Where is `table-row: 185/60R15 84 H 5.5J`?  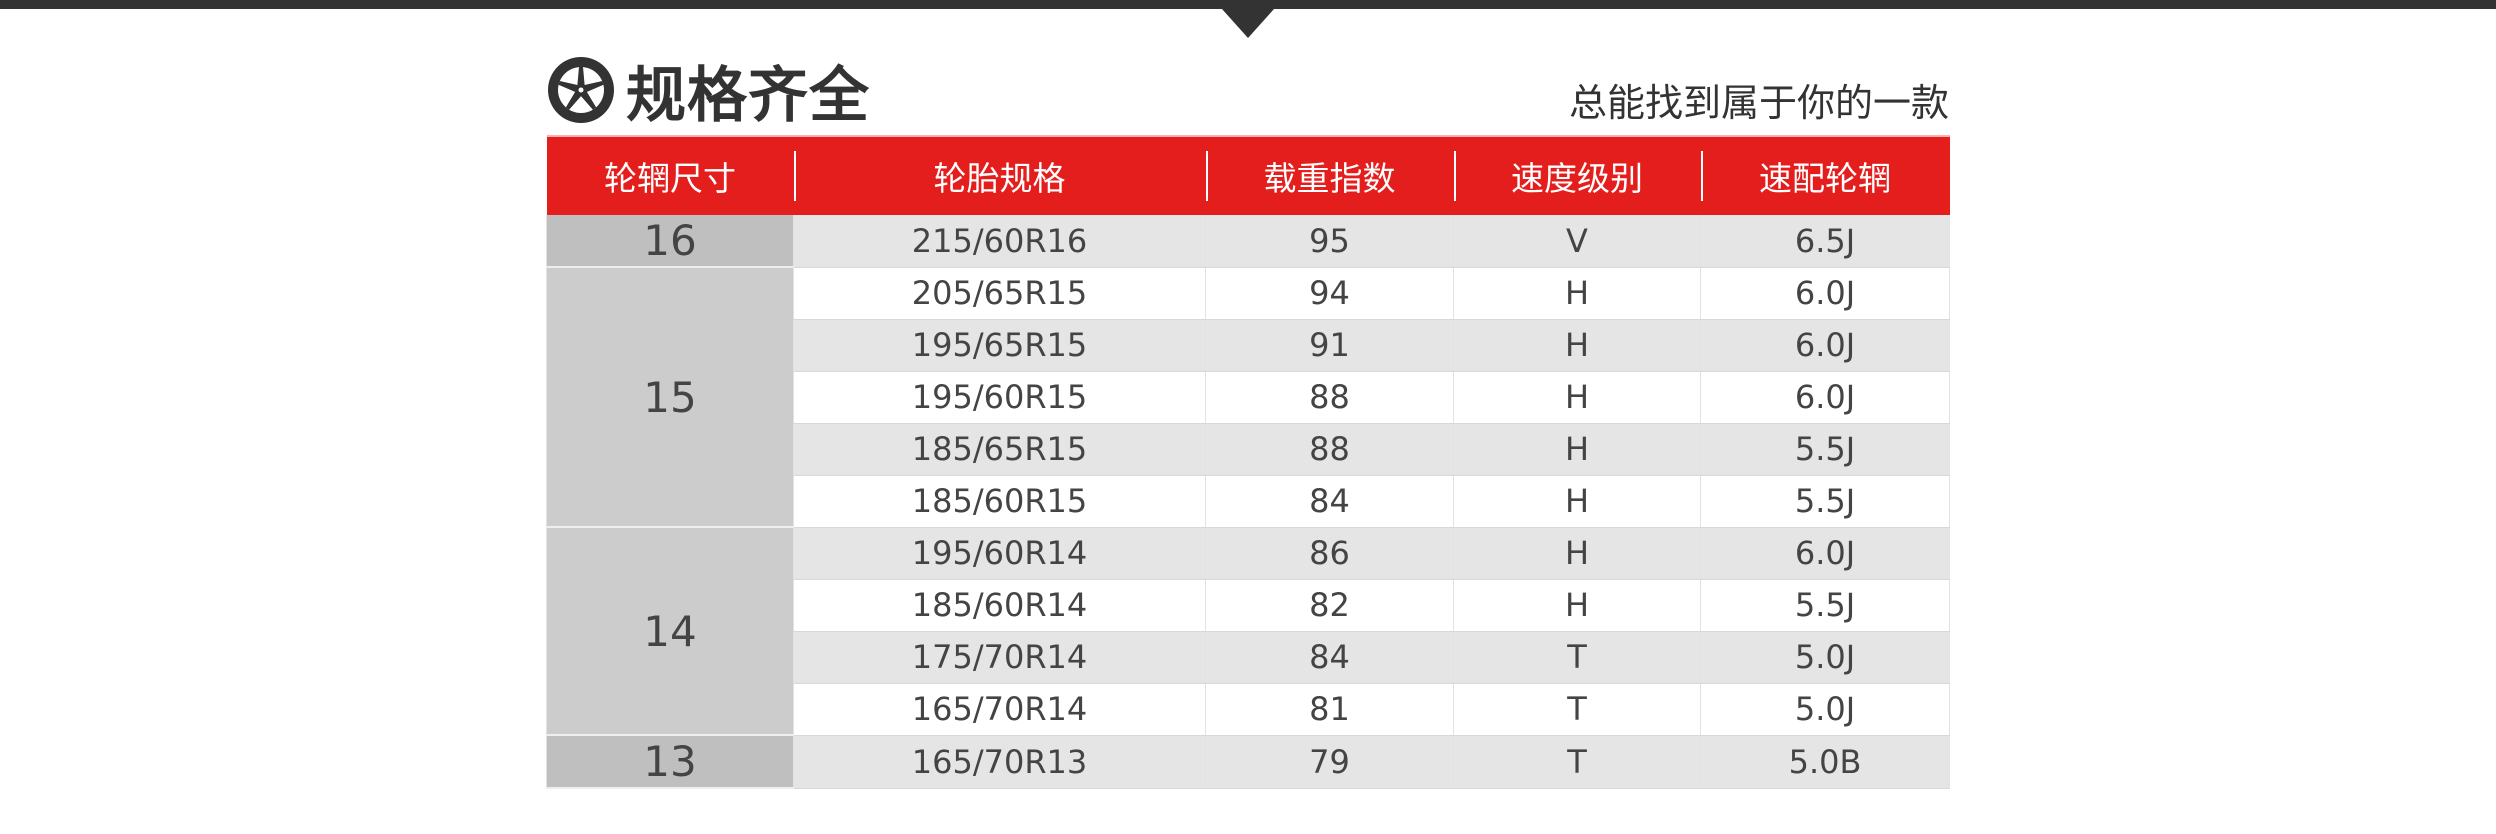
table-row: 185/60R15 84 H 5.5J is located at coordinates (1248, 501).